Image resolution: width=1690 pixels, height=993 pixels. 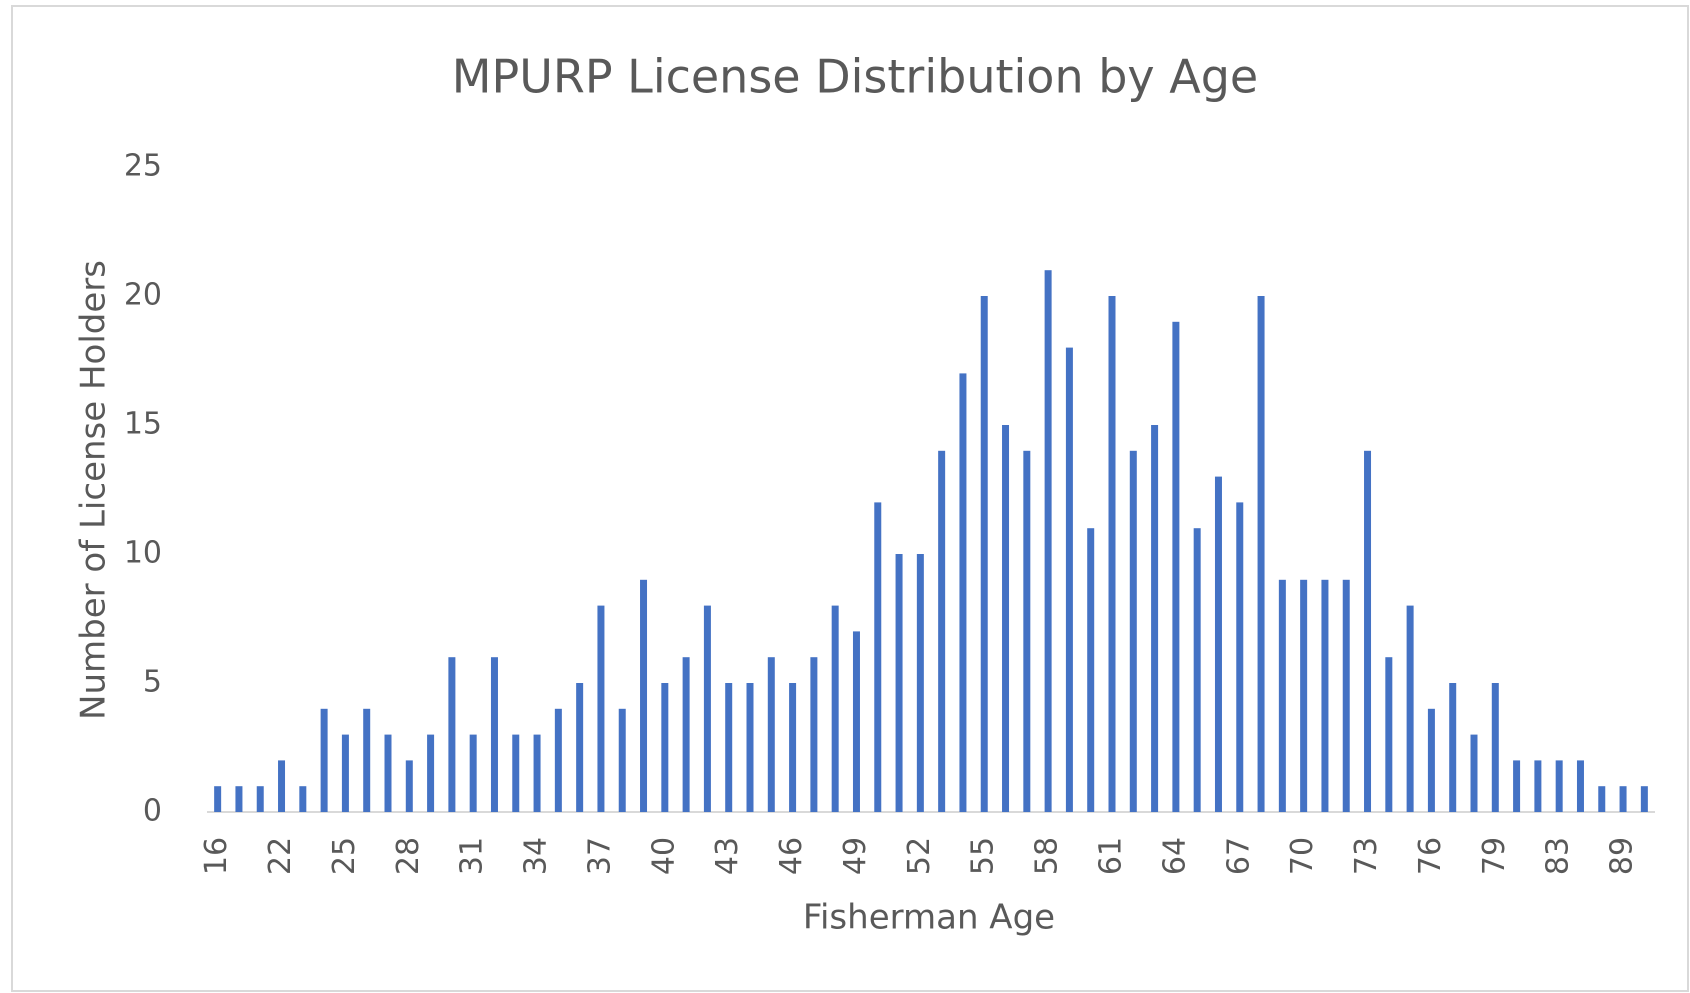 What do you see at coordinates (599, 856) in the screenshot?
I see `x-tick-label: 37` at bounding box center [599, 856].